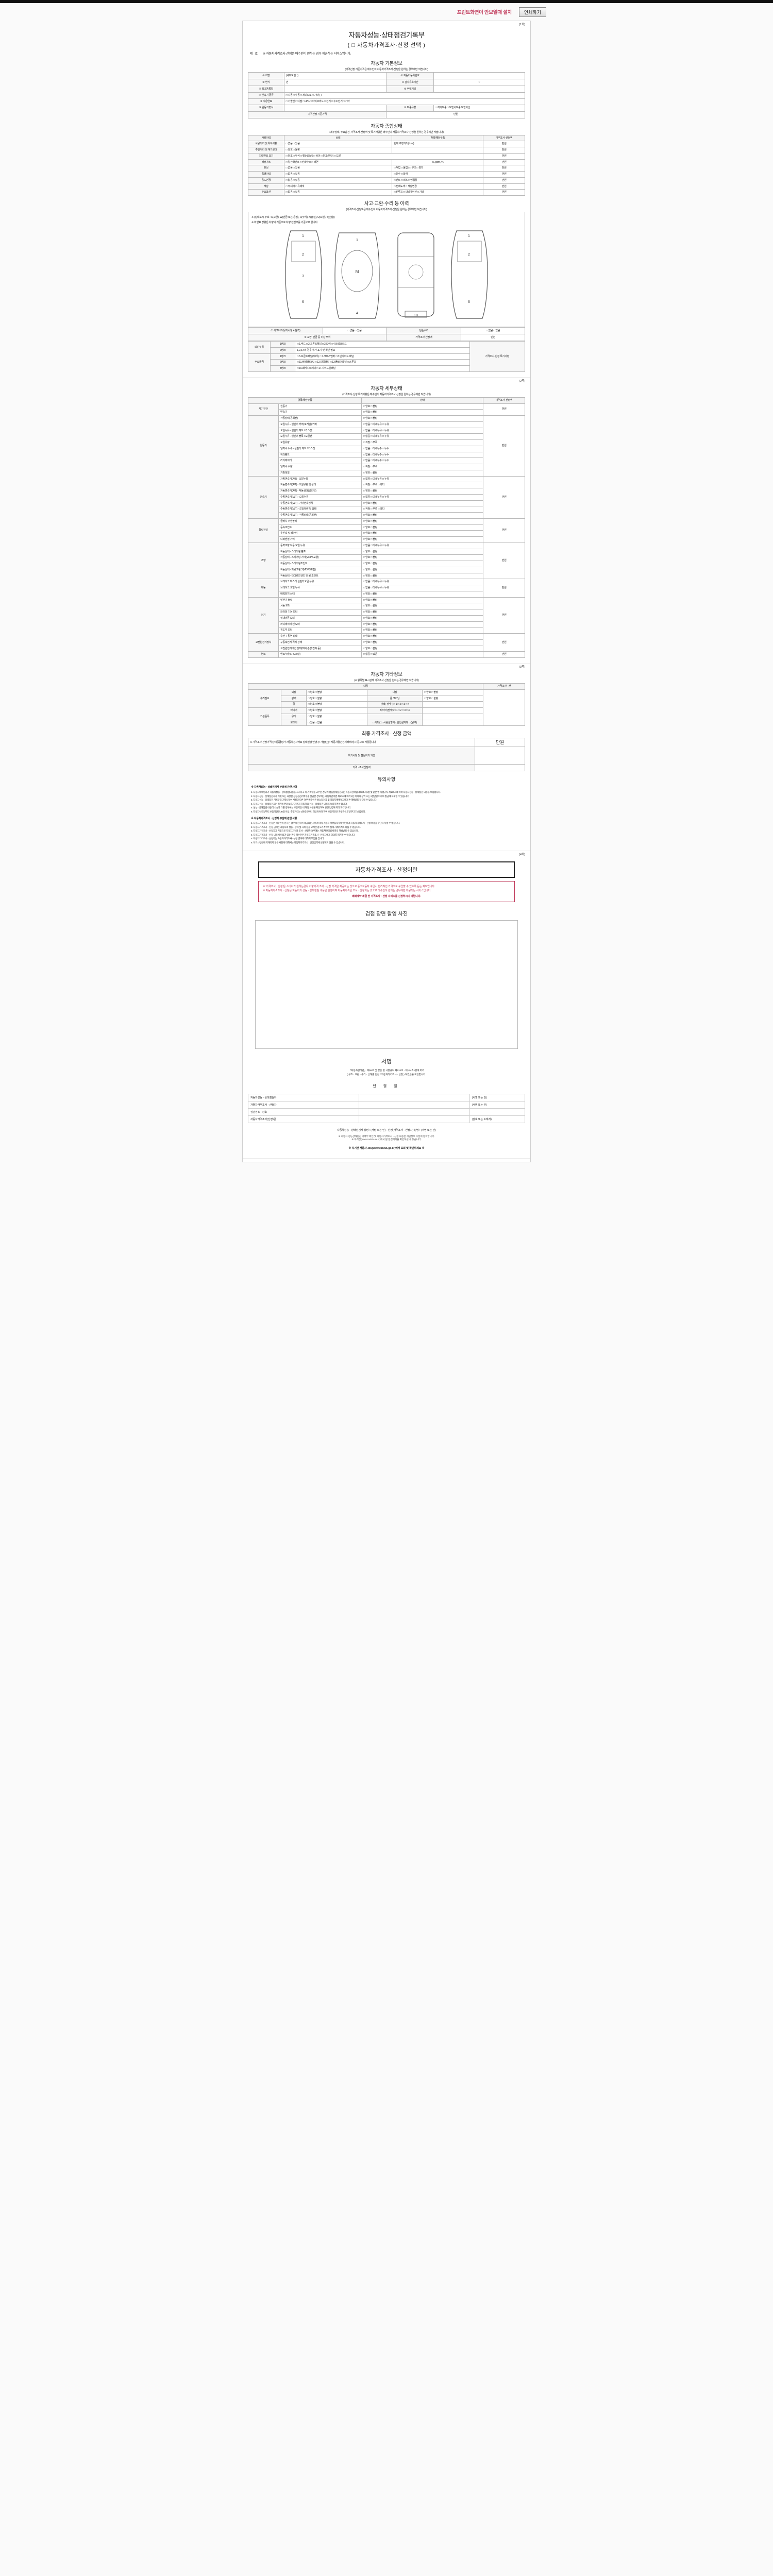 This screenshot has width=773, height=2576. Describe the element at coordinates (438, 168) in the screenshot. I see `row-part: □ 적법 □ 불법 / □ 구조 □ 장치` at that location.